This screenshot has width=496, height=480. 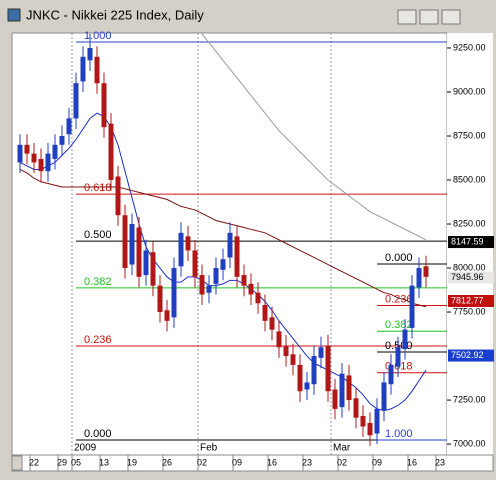 What do you see at coordinates (209, 448) in the screenshot?
I see `period-label: Feb` at bounding box center [209, 448].